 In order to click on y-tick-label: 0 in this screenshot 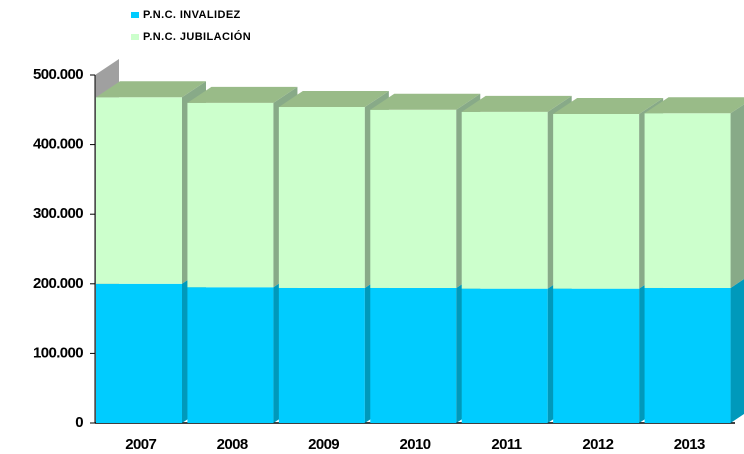, I will do `click(79, 422)`.